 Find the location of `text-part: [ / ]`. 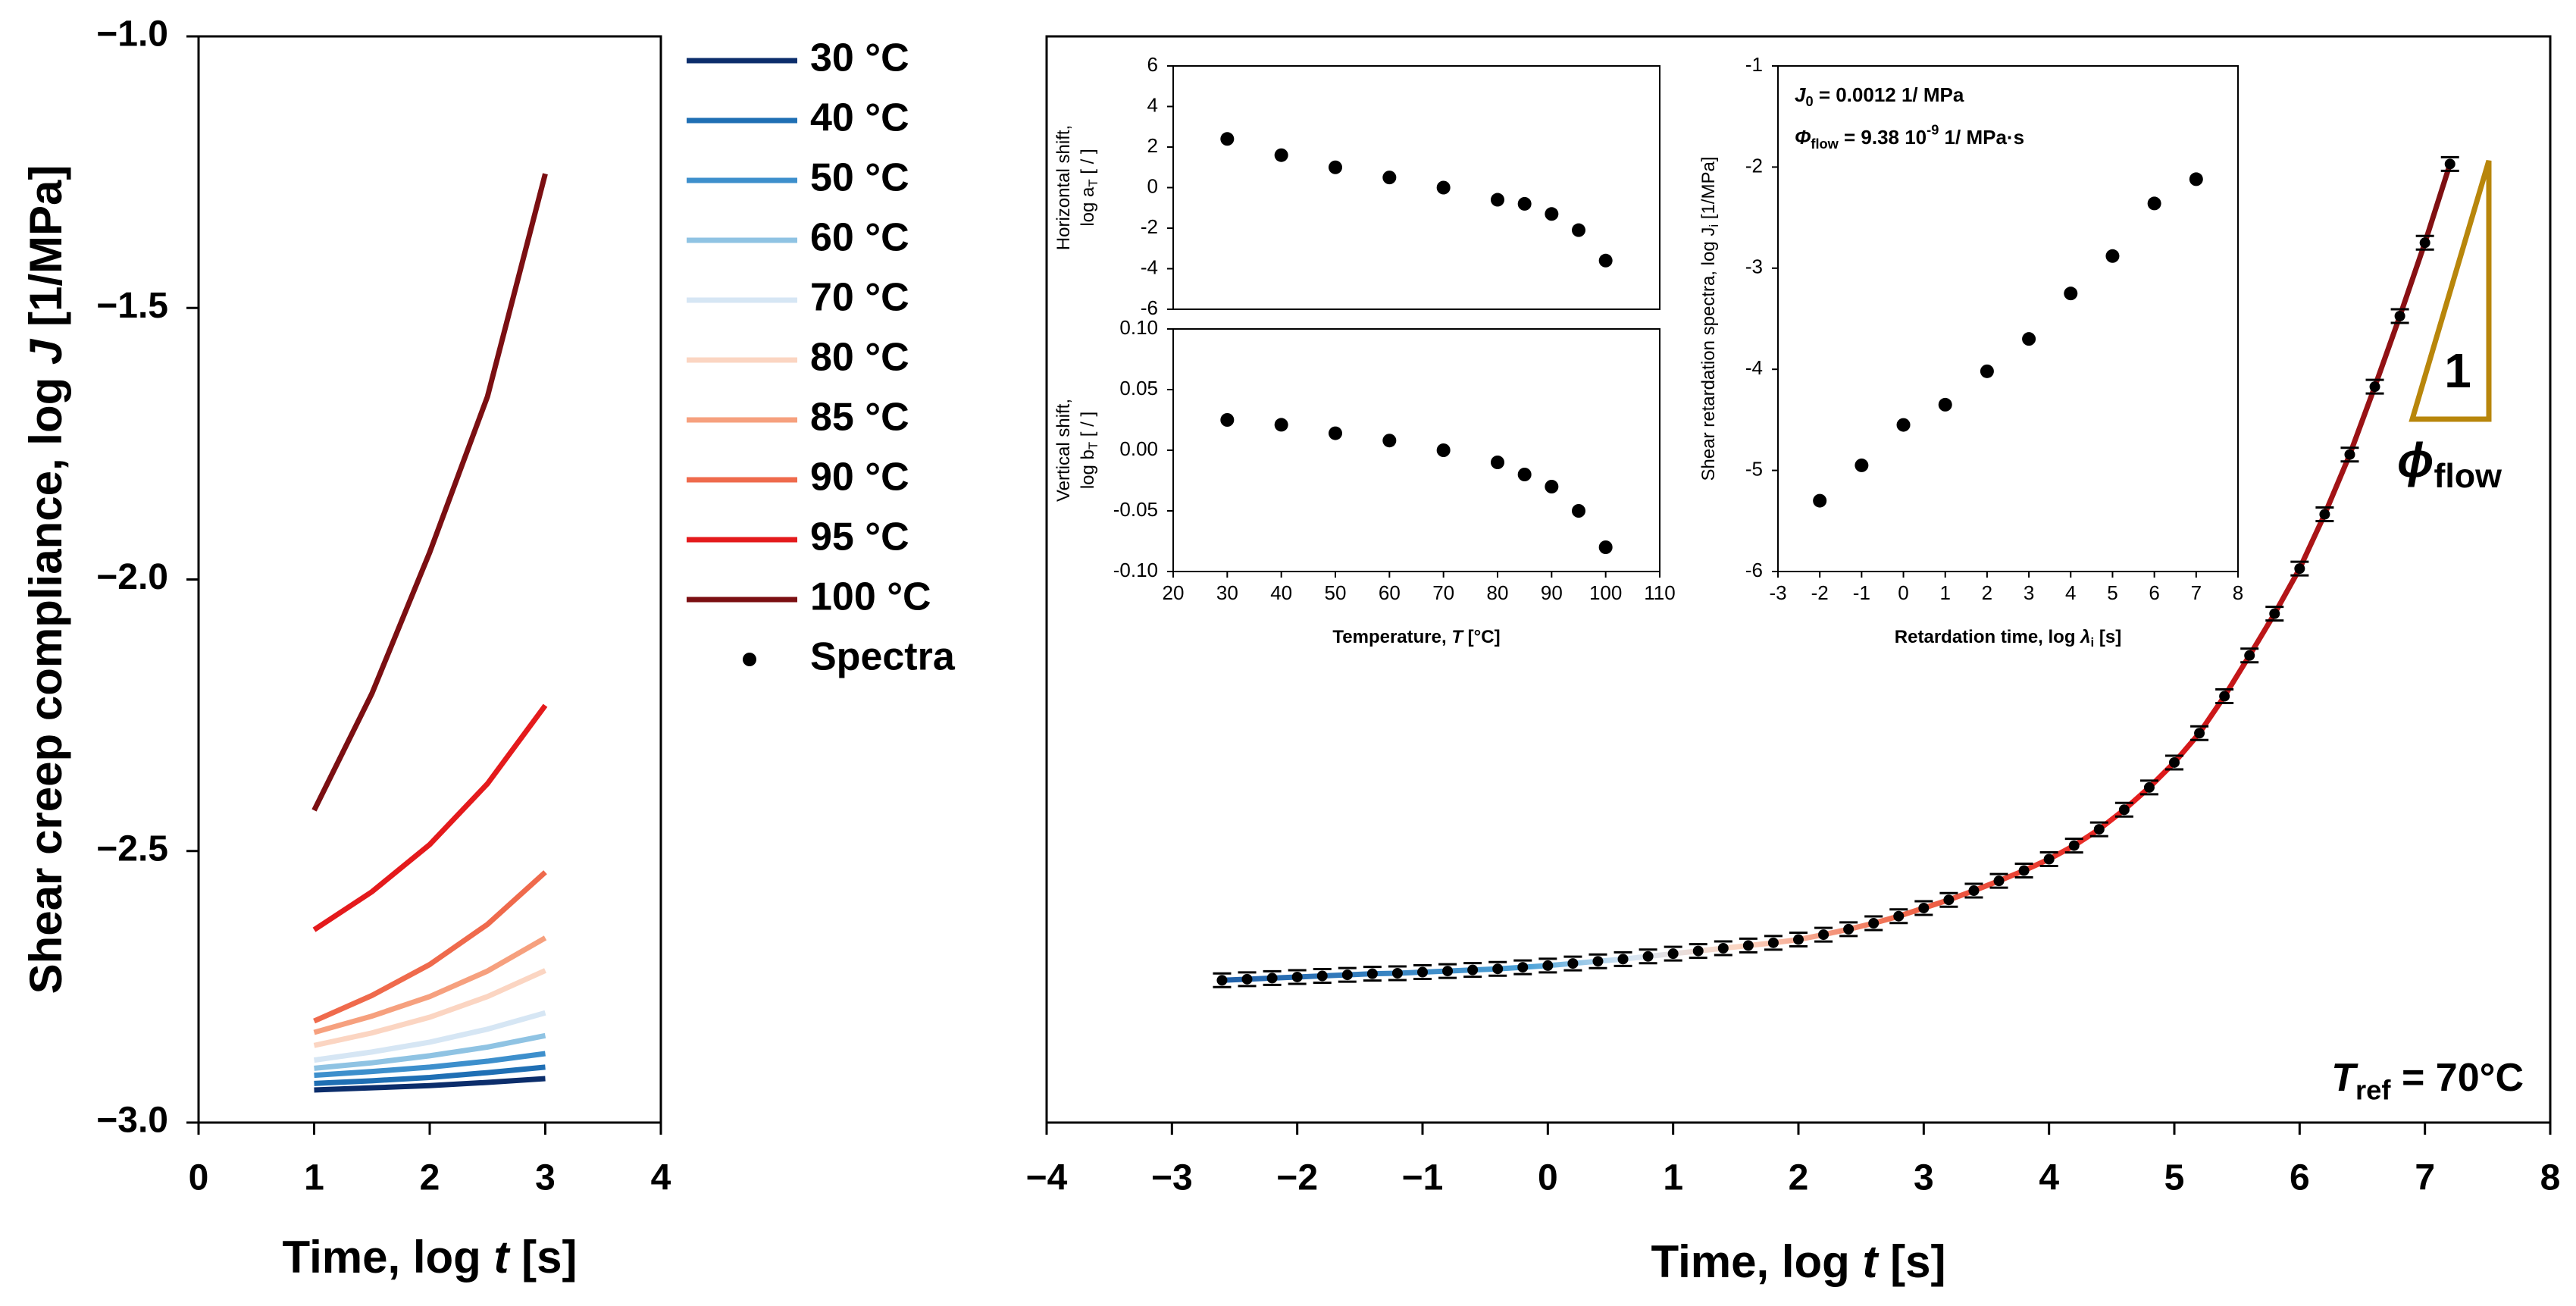

text-part: [ / ] is located at coordinates (1088, 427).